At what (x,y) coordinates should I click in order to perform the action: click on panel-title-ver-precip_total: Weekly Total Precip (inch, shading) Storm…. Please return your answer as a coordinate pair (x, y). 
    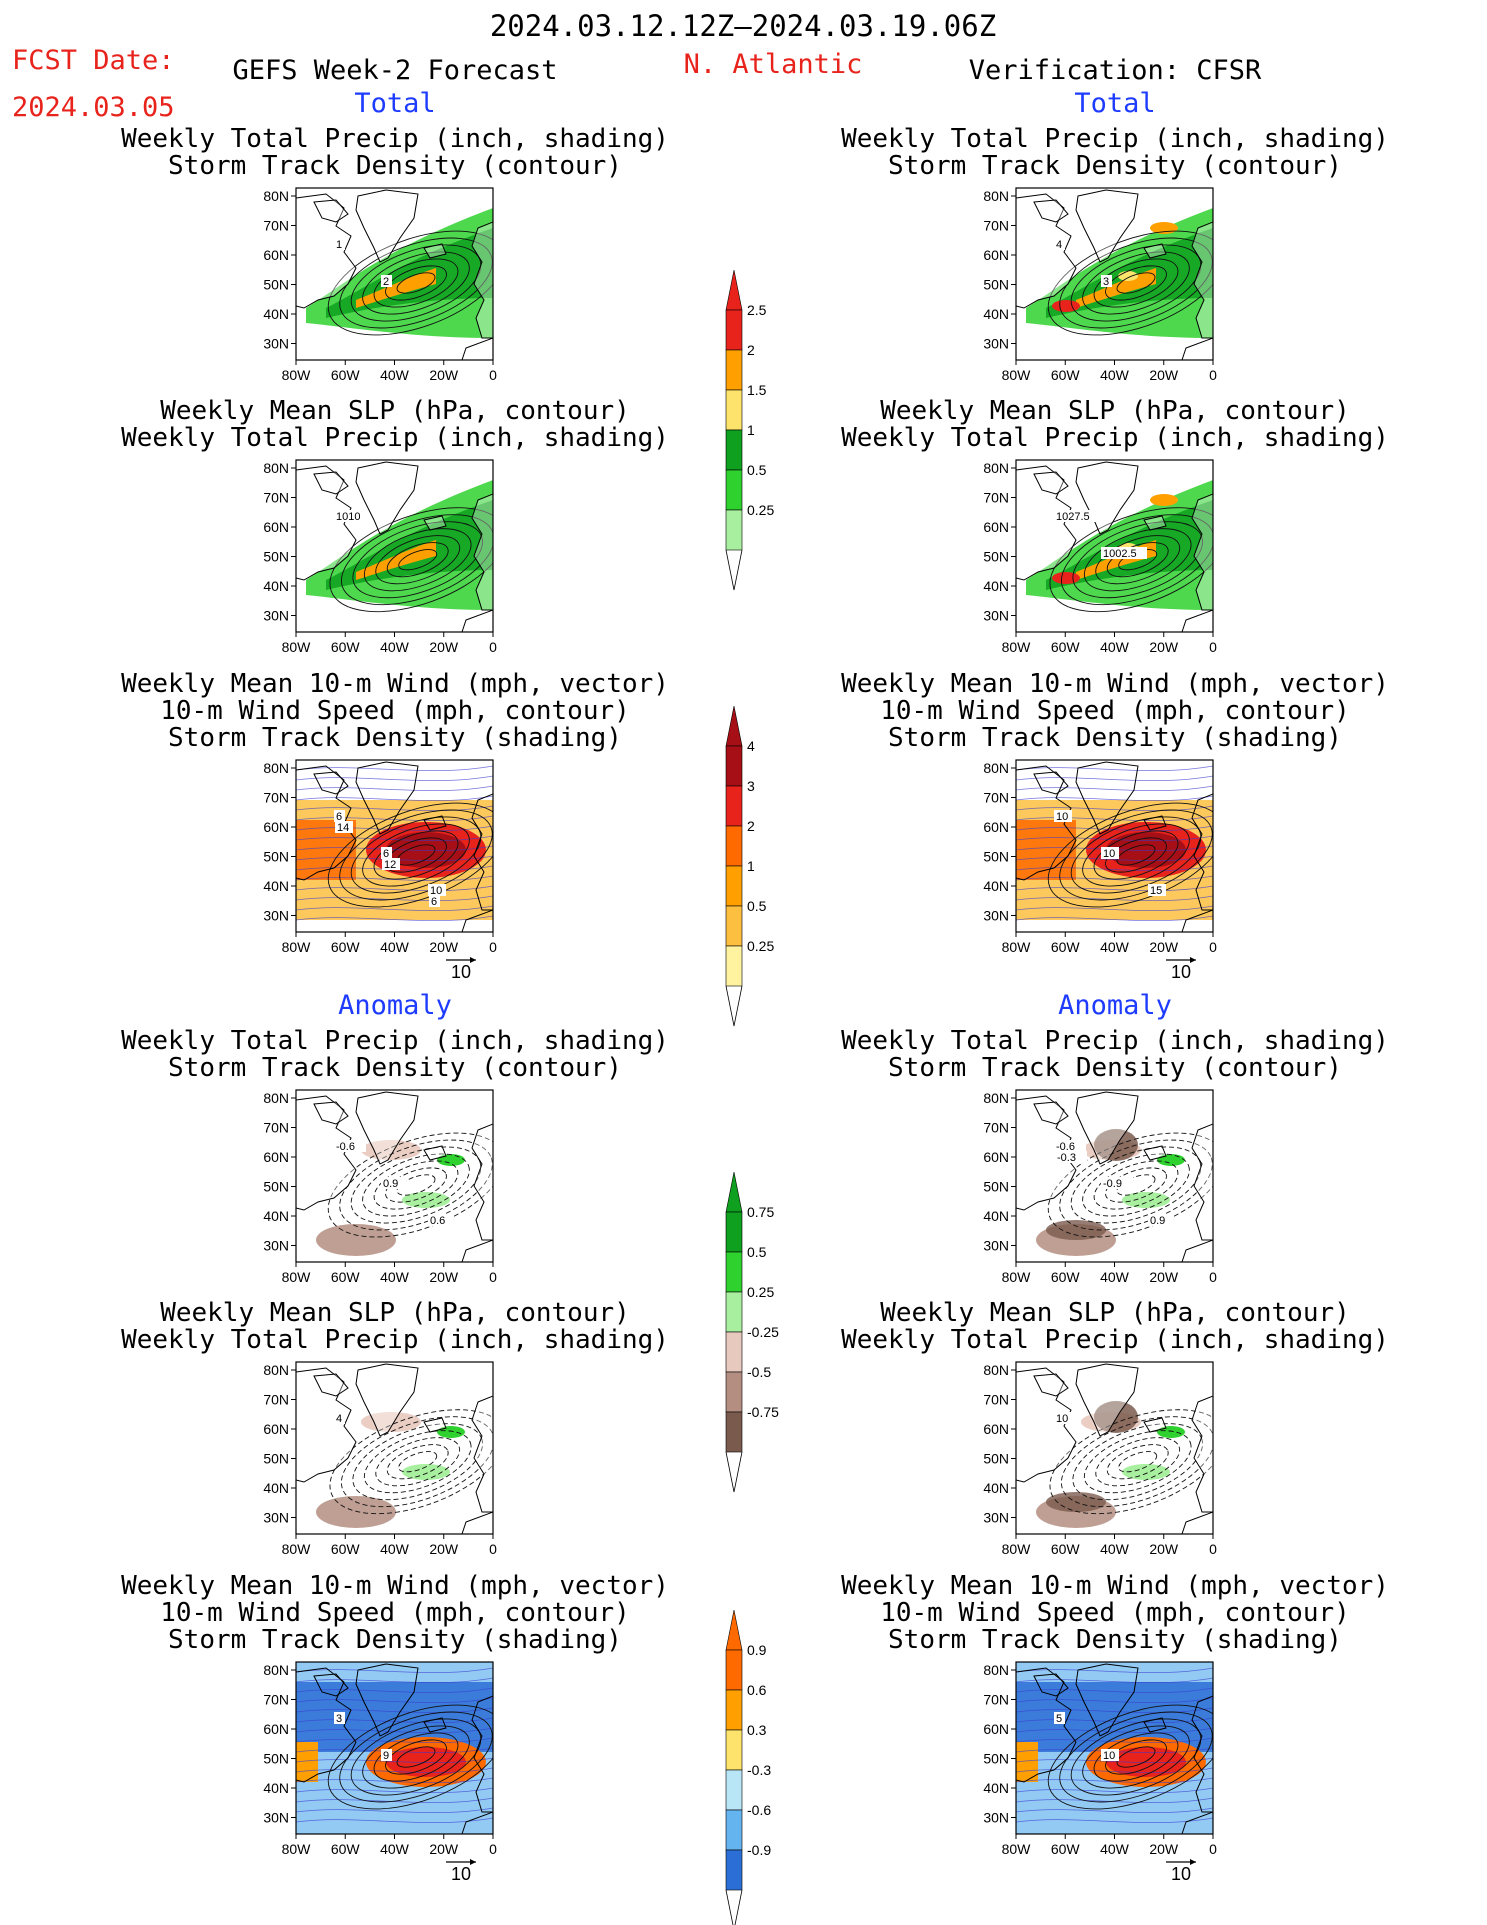
    Looking at the image, I should click on (1115, 153).